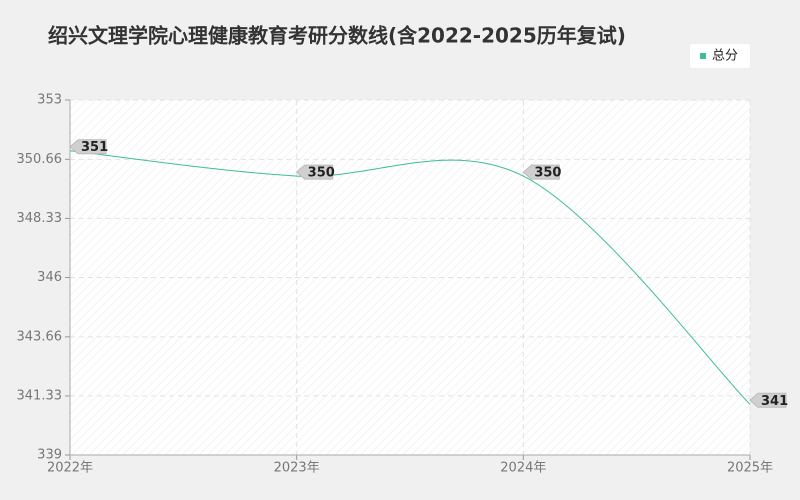 Image resolution: width=800 pixels, height=500 pixels. I want to click on y-tick-label: 339, so click(49, 455).